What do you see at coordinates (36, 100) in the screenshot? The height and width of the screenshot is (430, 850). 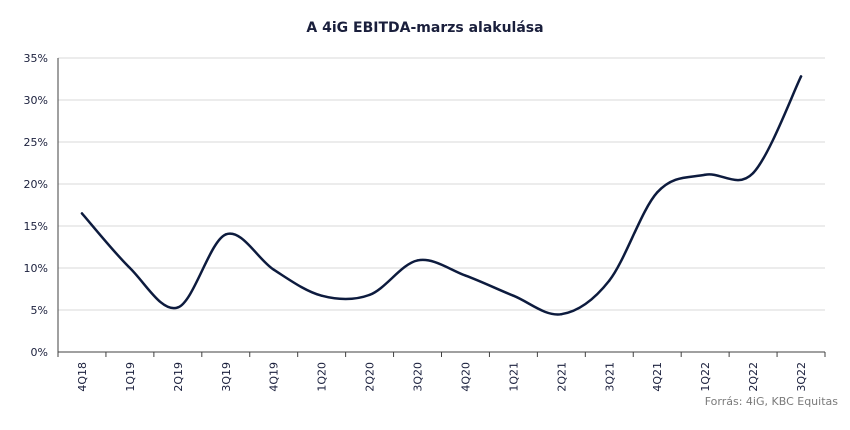 I see `y-tick-label: 30%` at bounding box center [36, 100].